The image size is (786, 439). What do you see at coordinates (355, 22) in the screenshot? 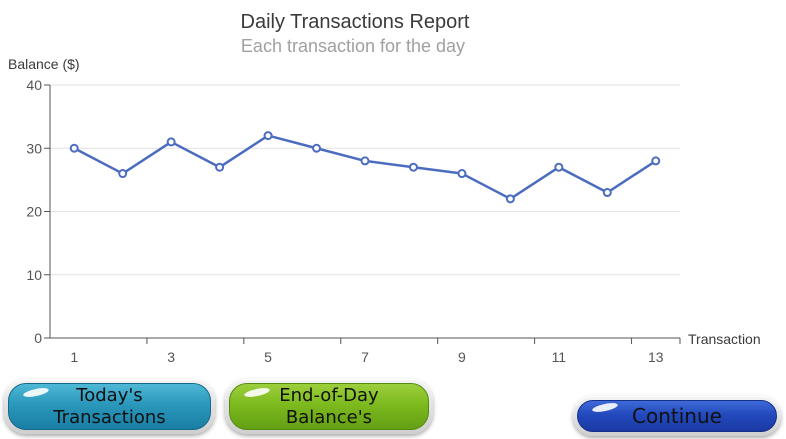
I see `chart-title: Daily Transactions Report` at bounding box center [355, 22].